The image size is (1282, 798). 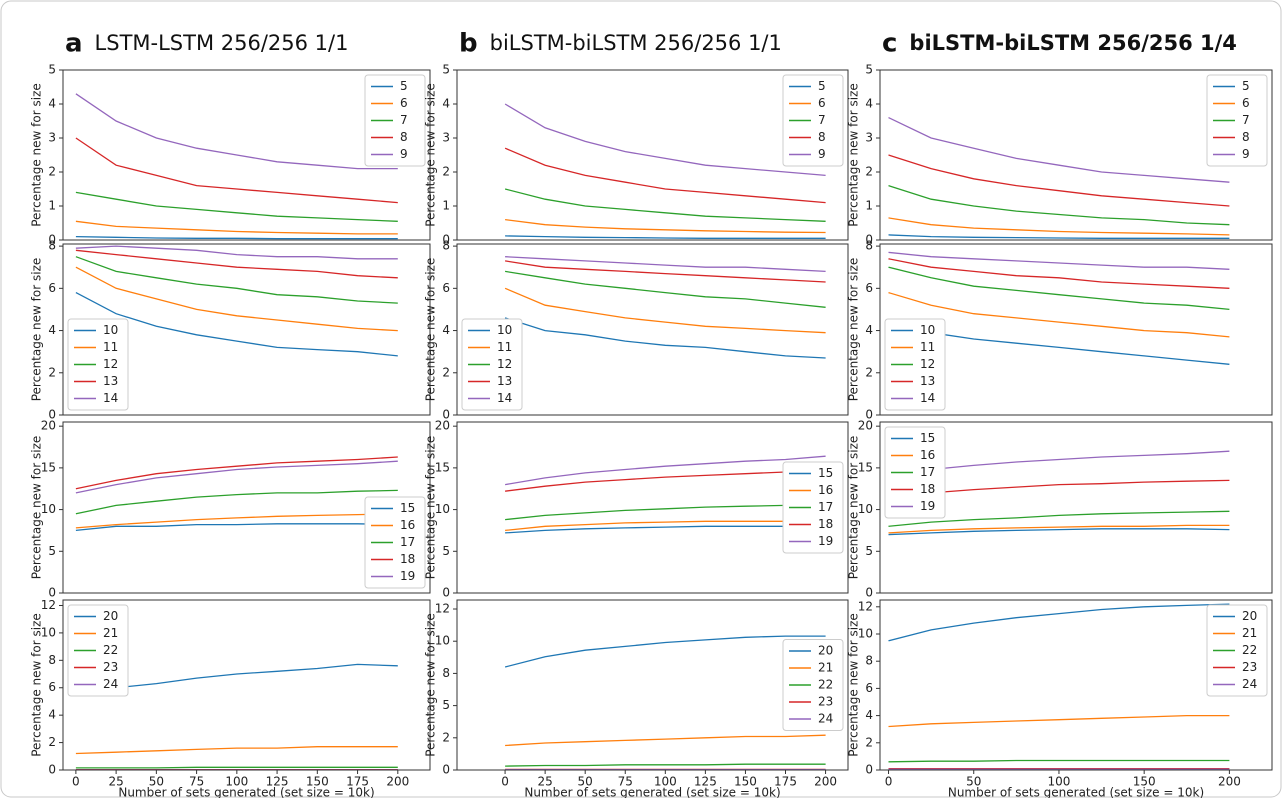 What do you see at coordinates (74, 44) in the screenshot?
I see `panel-label: a` at bounding box center [74, 44].